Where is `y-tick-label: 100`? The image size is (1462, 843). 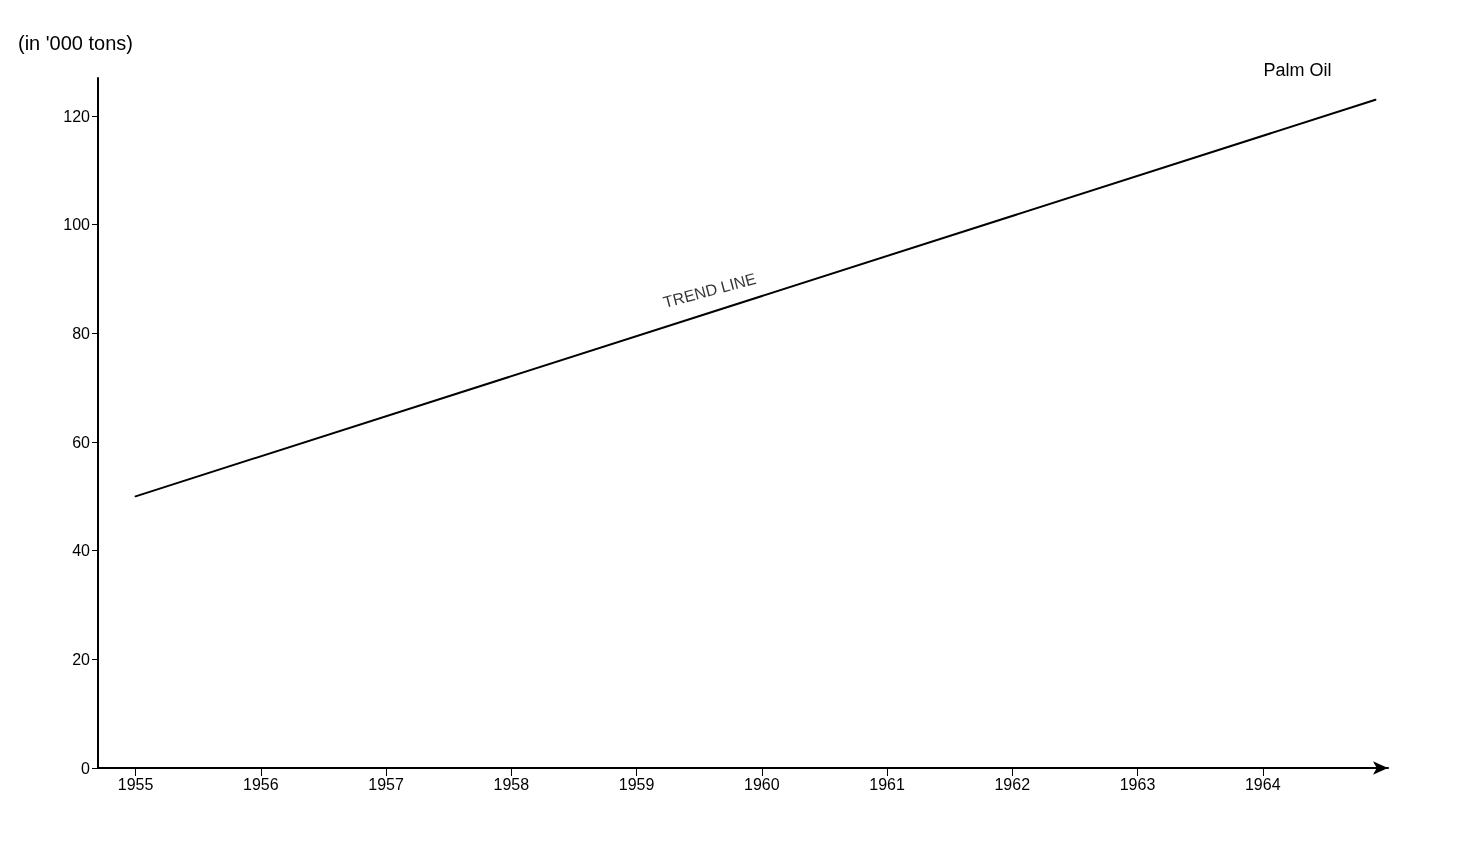
y-tick-label: 100 is located at coordinates (77, 225).